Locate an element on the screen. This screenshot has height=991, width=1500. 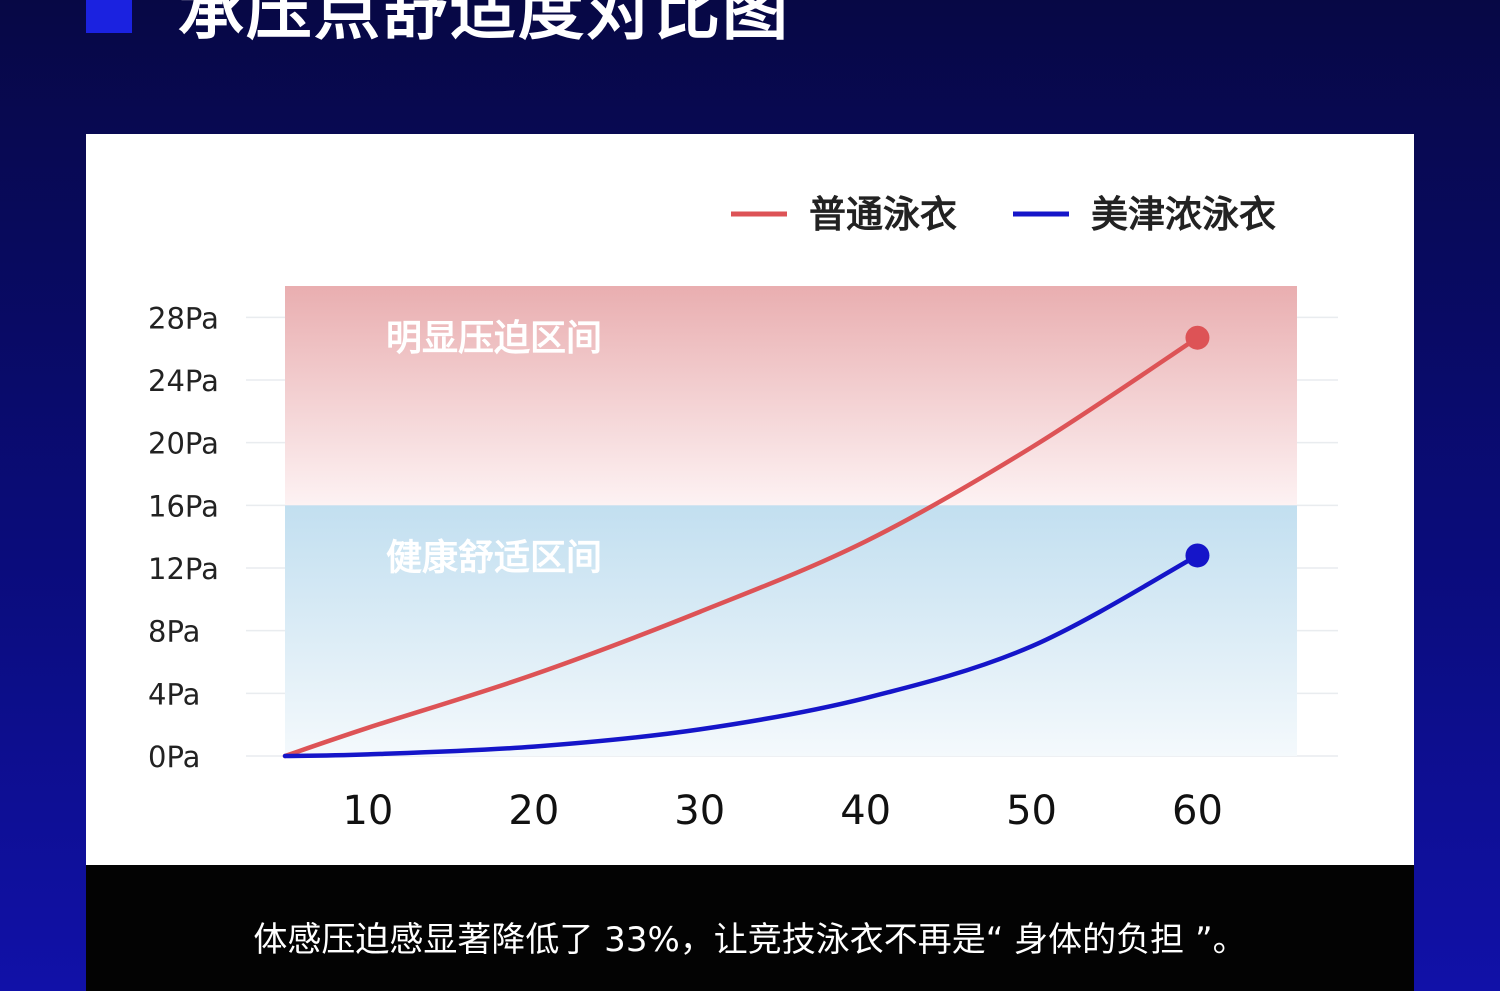
legend-label-1: 美津浓泳衣 is located at coordinates (1183, 214).